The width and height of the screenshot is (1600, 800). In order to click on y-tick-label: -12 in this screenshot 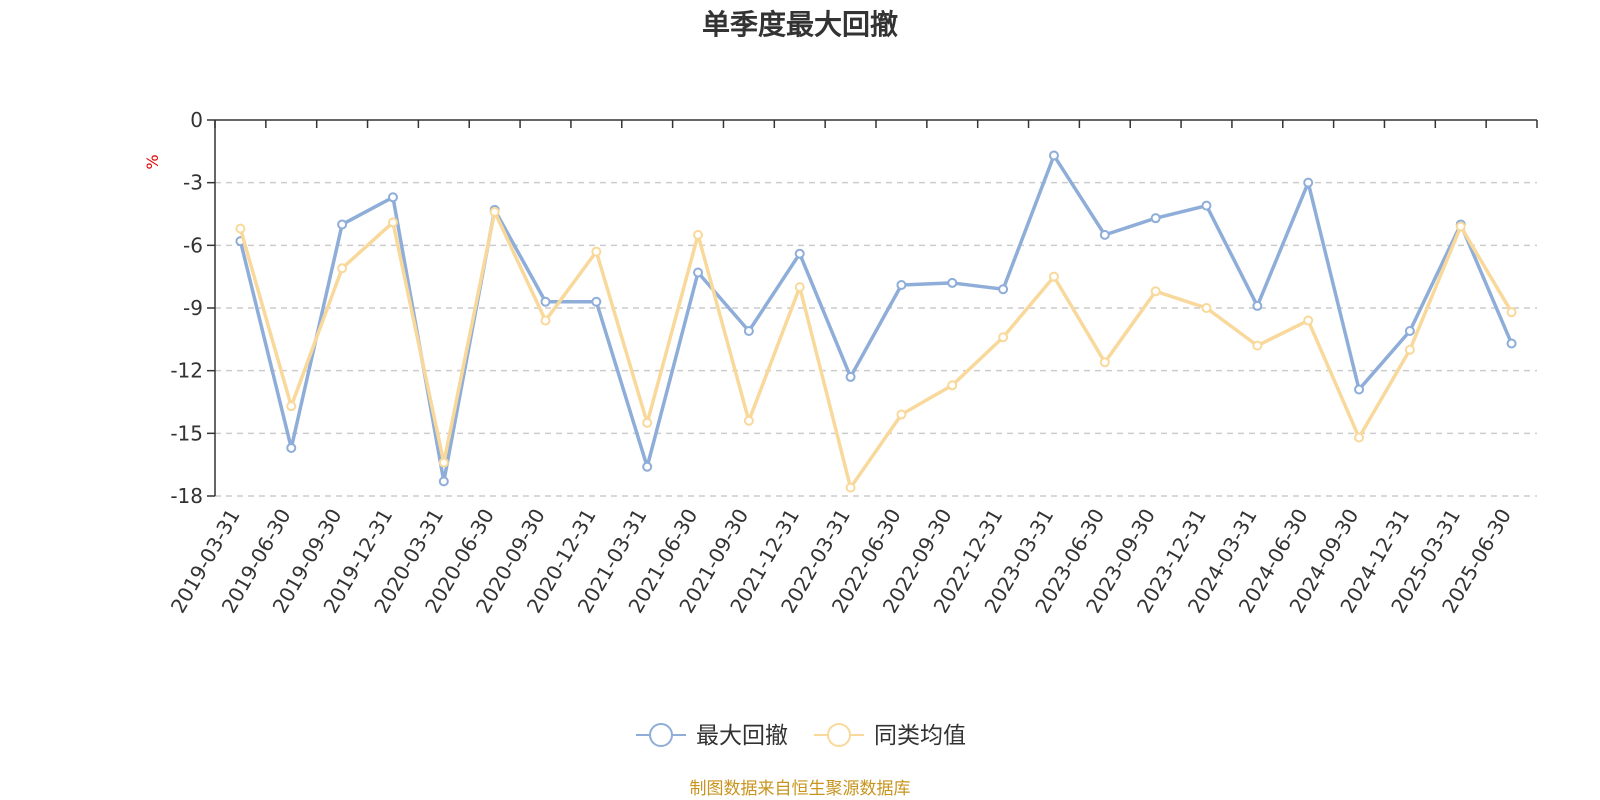, I will do `click(186, 371)`.